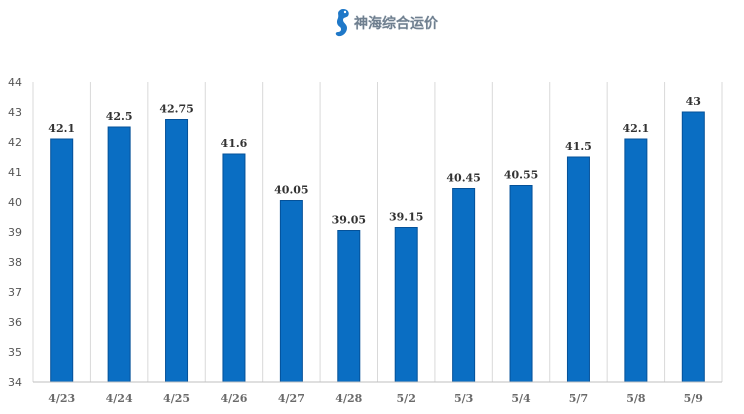  I want to click on x-tick-label: 4/28, so click(348, 398).